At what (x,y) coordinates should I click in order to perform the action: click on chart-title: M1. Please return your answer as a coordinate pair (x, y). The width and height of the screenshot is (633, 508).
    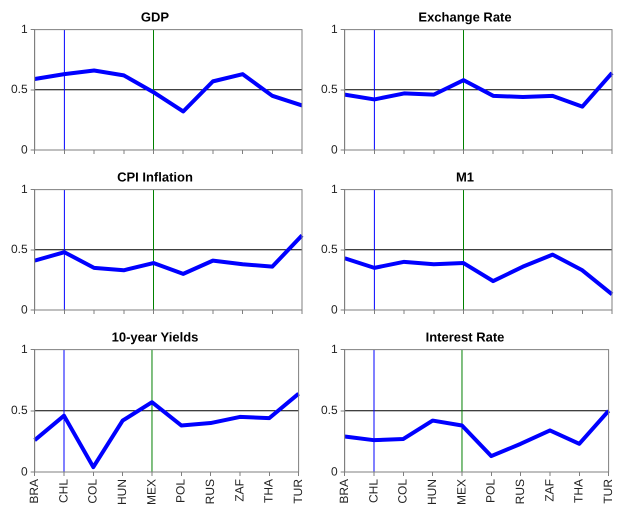
    Looking at the image, I should click on (465, 176).